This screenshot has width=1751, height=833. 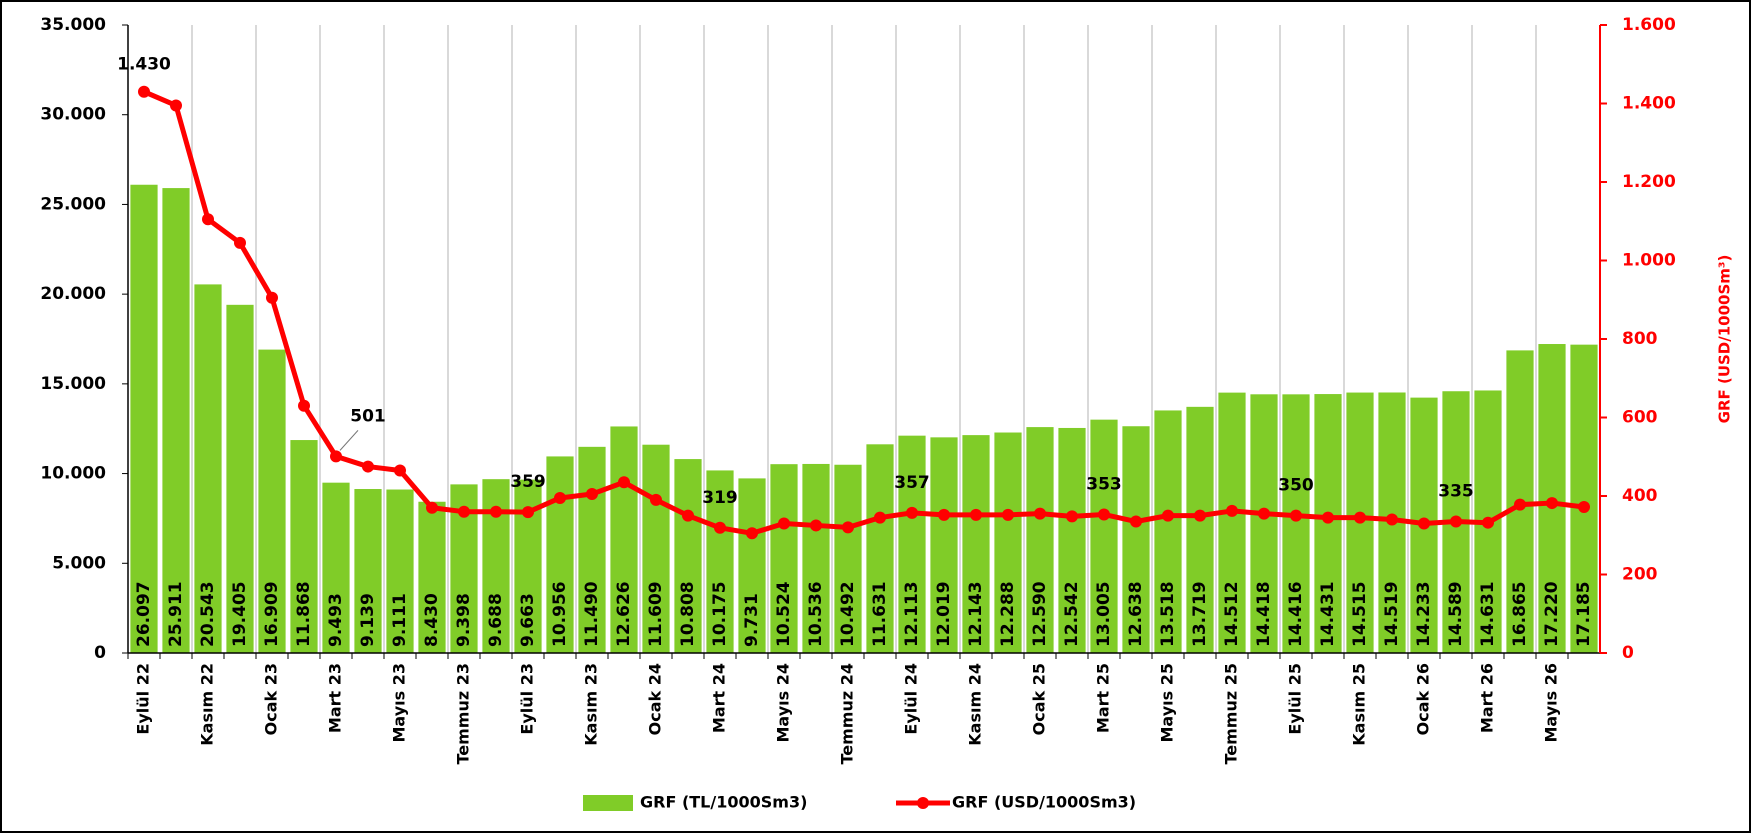 I want to click on y-tick-label: 10.000, so click(x=73, y=474).